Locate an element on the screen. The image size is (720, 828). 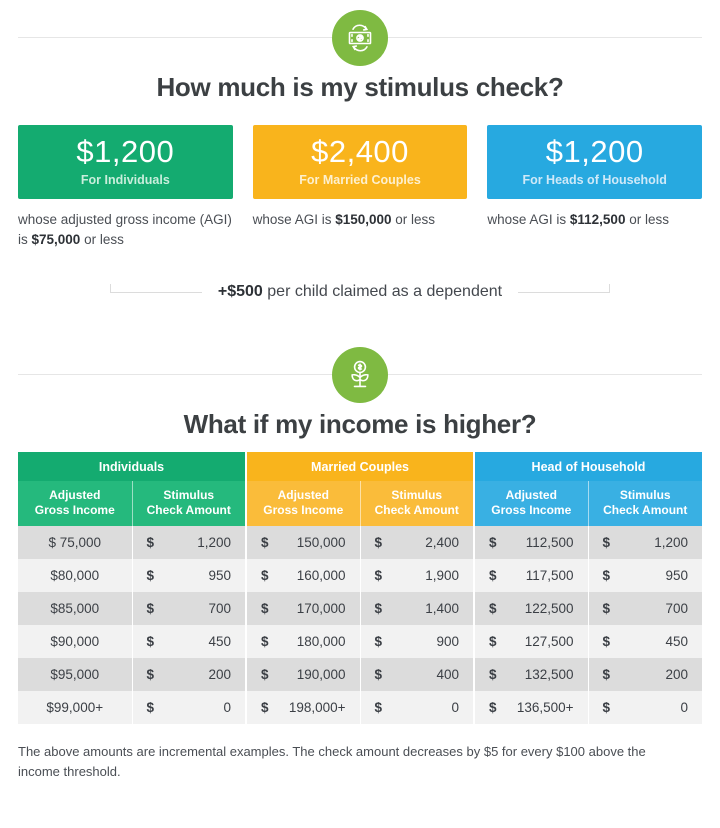
amount-value: 150,000 is located at coordinates (321, 543).